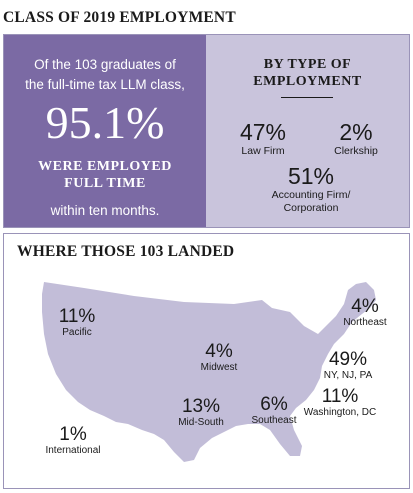 The width and height of the screenshot is (413, 493). I want to click on employment-rate: 95.1%, so click(105, 122).